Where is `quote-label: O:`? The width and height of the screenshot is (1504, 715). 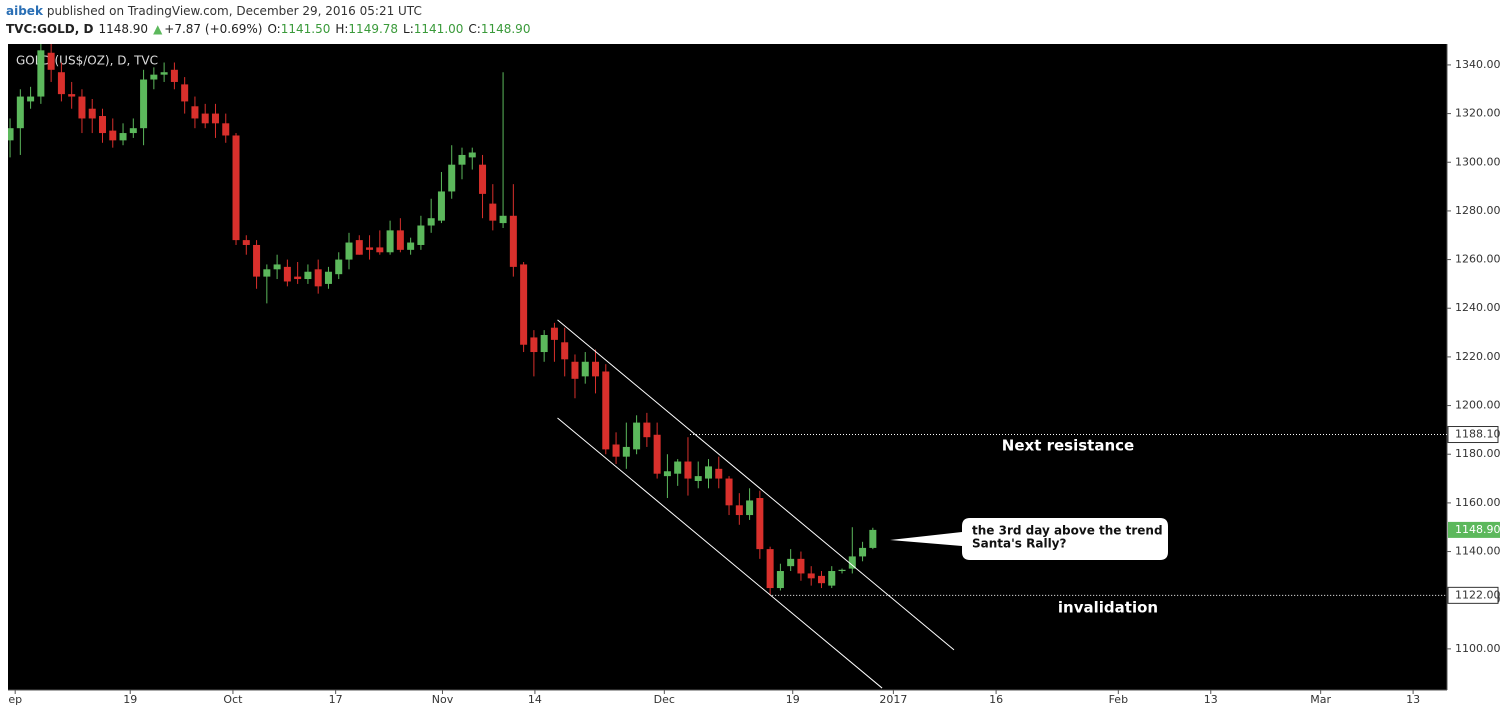 quote-label: O: is located at coordinates (273, 29).